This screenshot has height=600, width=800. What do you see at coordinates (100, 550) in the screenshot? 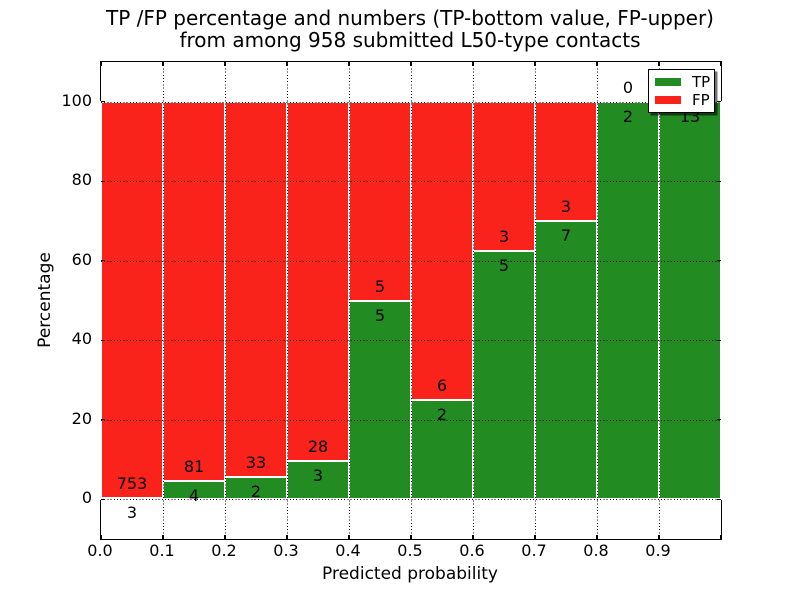
I see `x-tick-label: 0.0` at bounding box center [100, 550].